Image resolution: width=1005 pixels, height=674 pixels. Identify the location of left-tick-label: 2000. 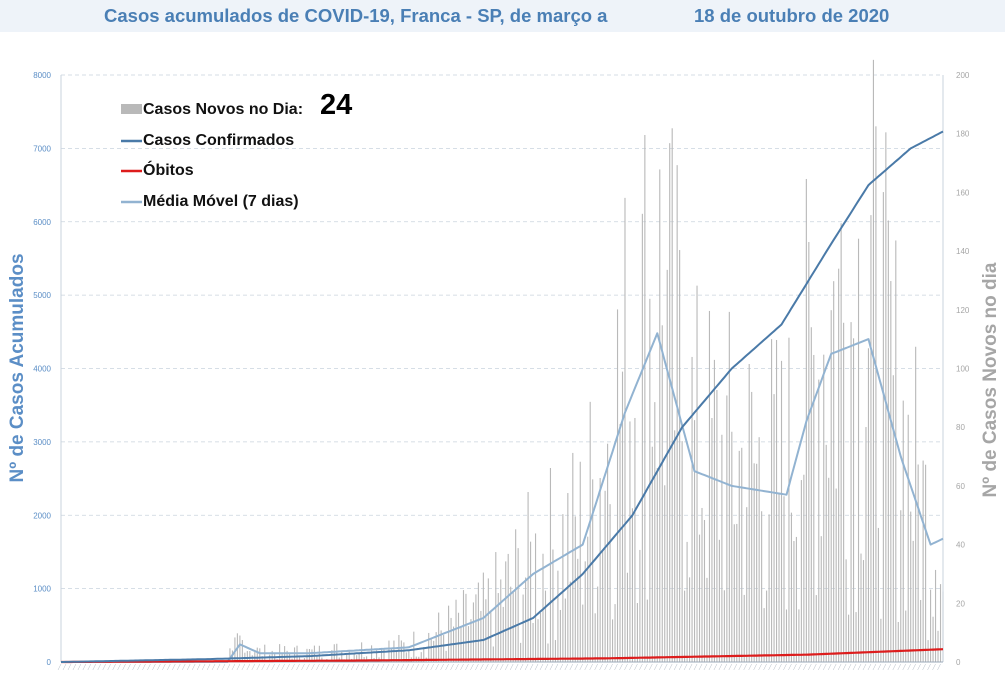
(42, 515).